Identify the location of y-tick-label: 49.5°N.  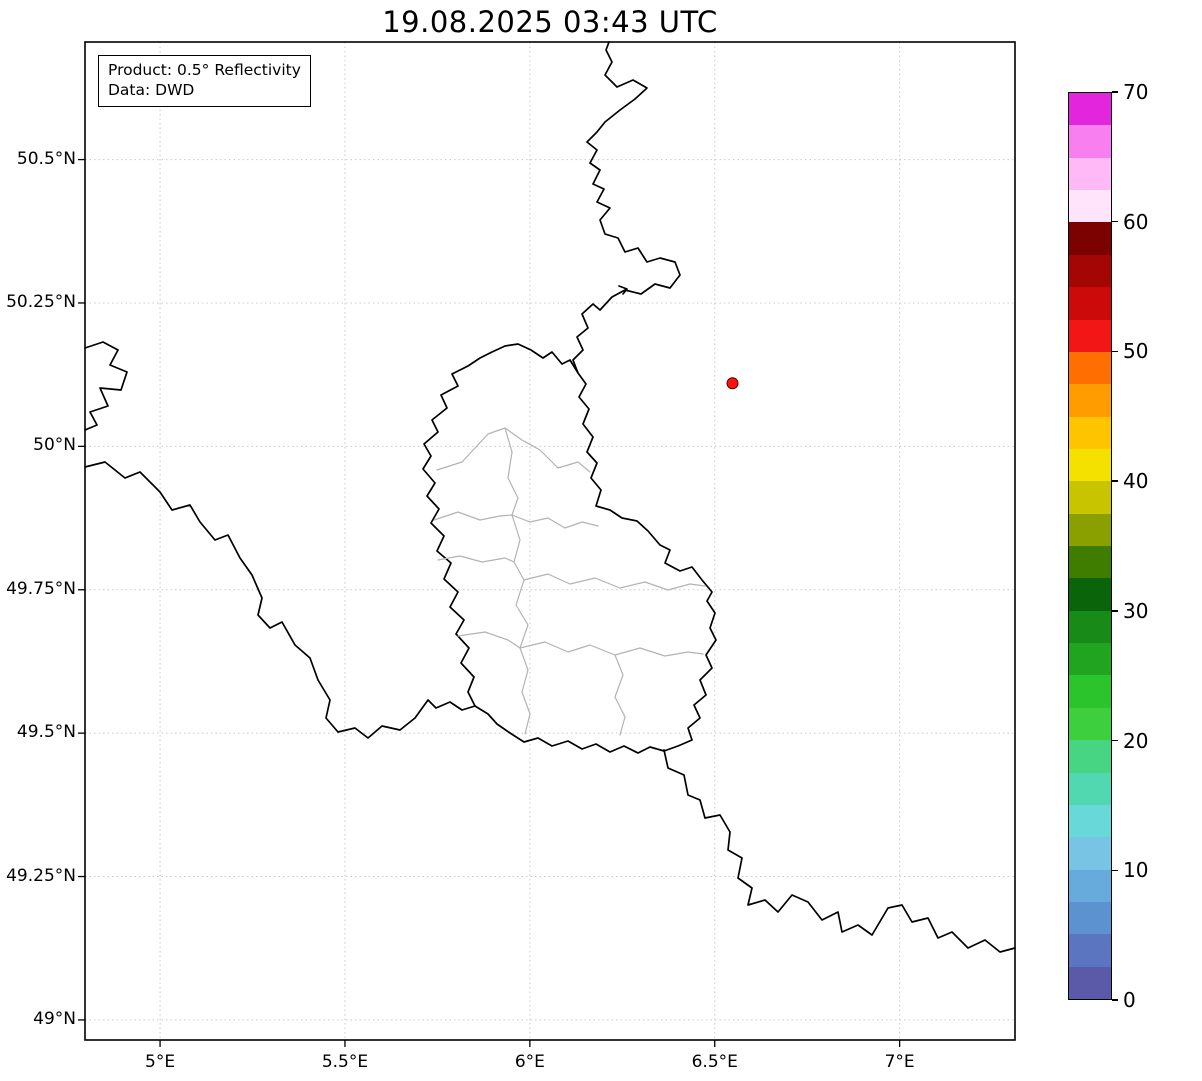
(46, 732).